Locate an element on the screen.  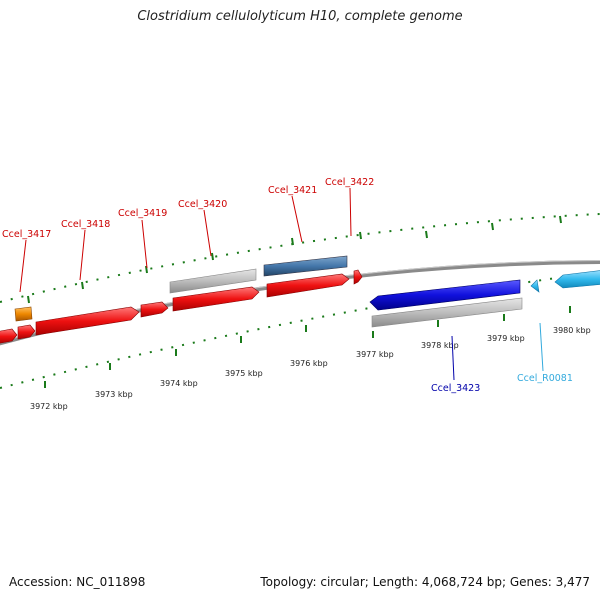
scale-label: 3975 kbp is located at coordinates (244, 373).